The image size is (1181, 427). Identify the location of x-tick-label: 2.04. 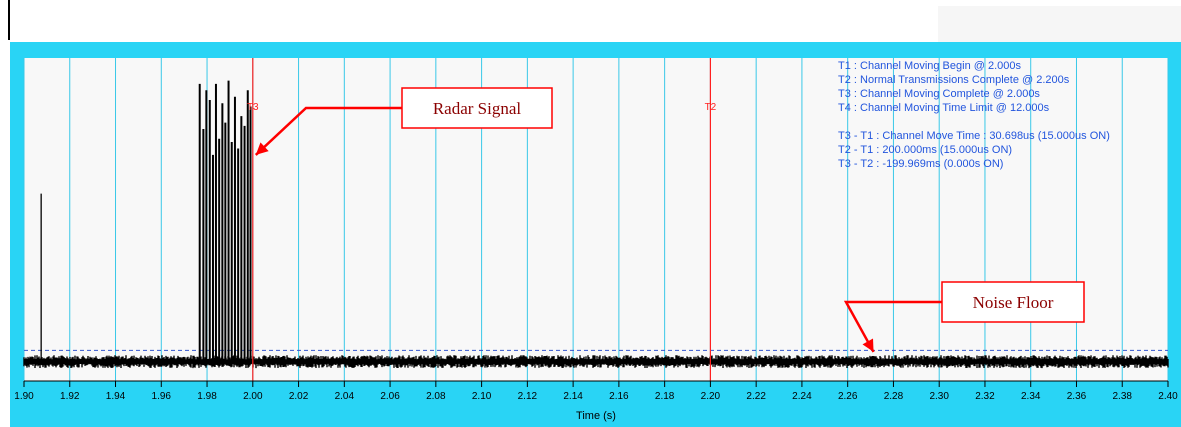
(345, 396).